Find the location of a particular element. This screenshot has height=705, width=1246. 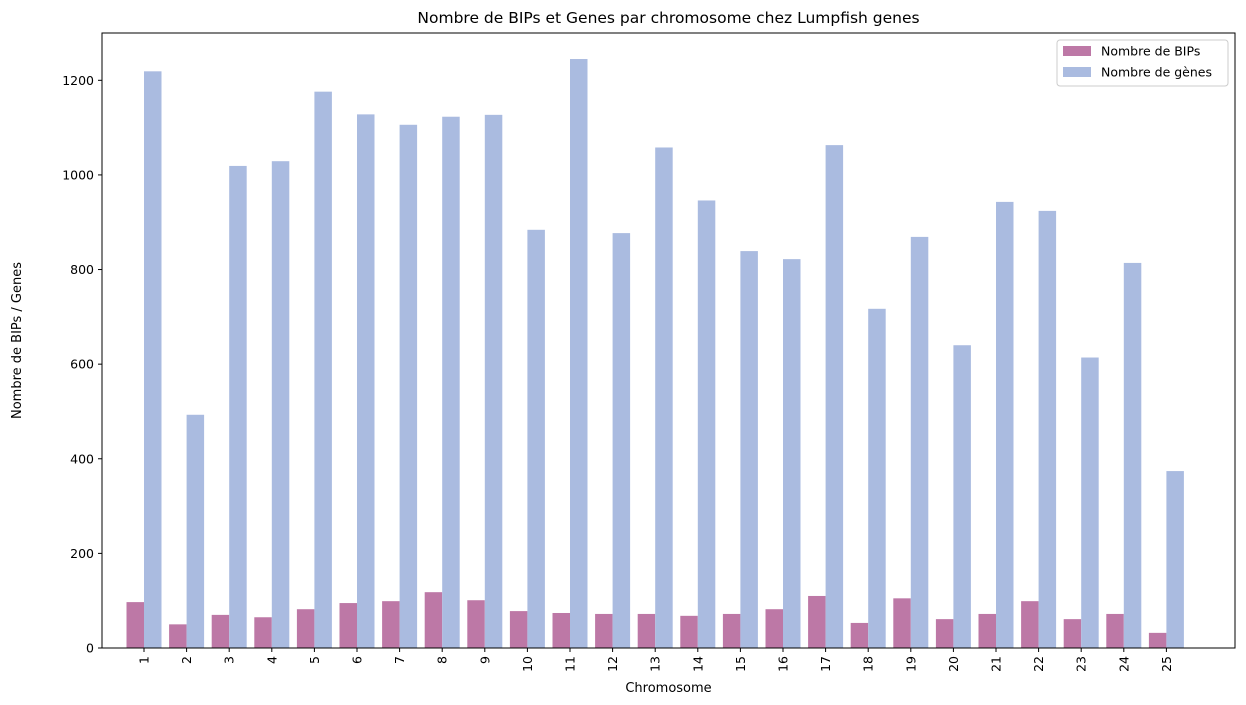

x-tick-label: 22 is located at coordinates (1038, 664).